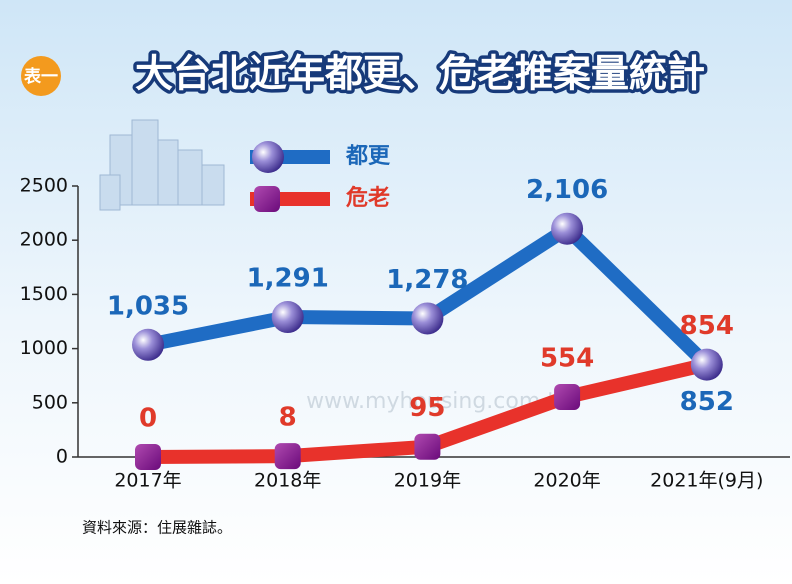  Describe the element at coordinates (420, 74) in the screenshot. I see `chart-title: 大台北近年都更、危老推案量統計` at that location.